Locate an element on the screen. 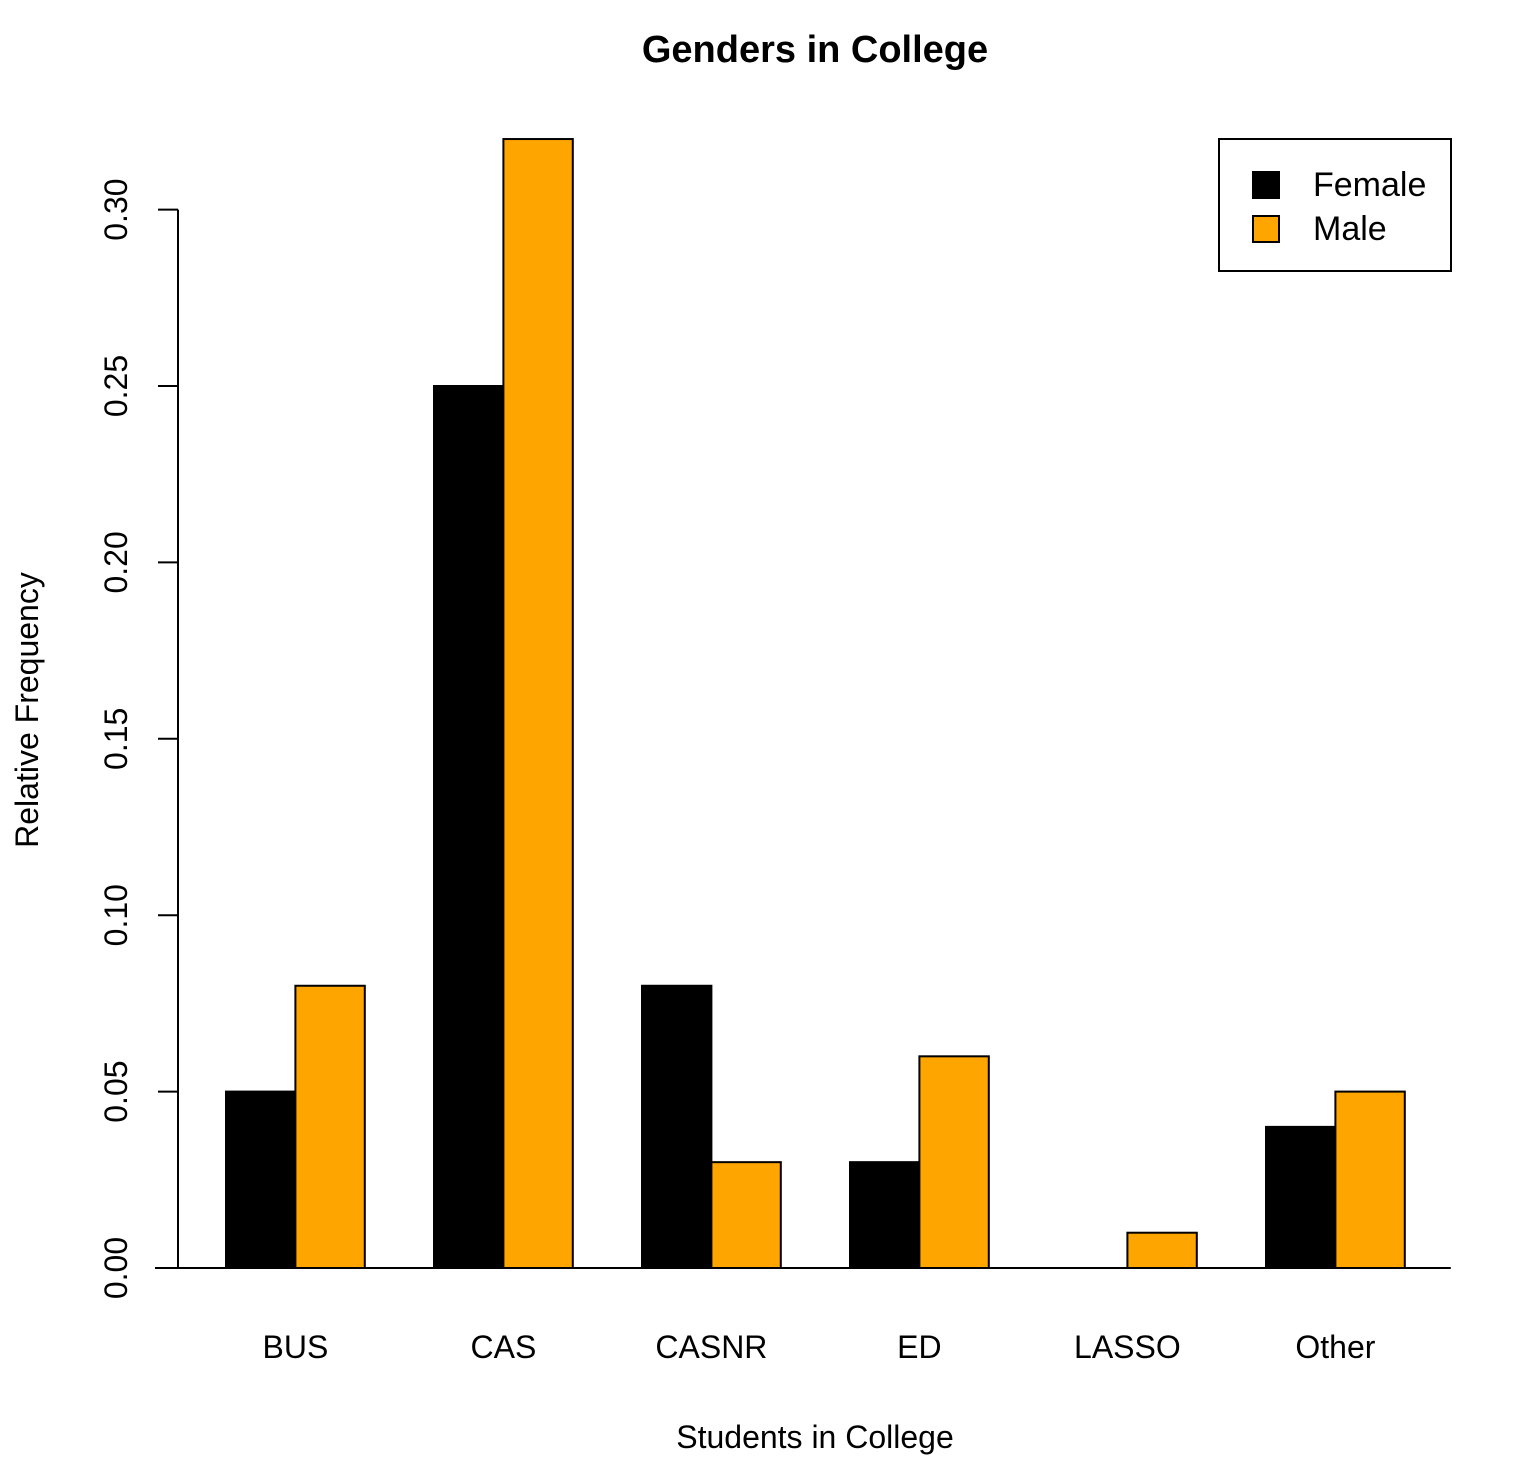 This screenshot has width=1524, height=1480. bar-male-cas is located at coordinates (538, 703).